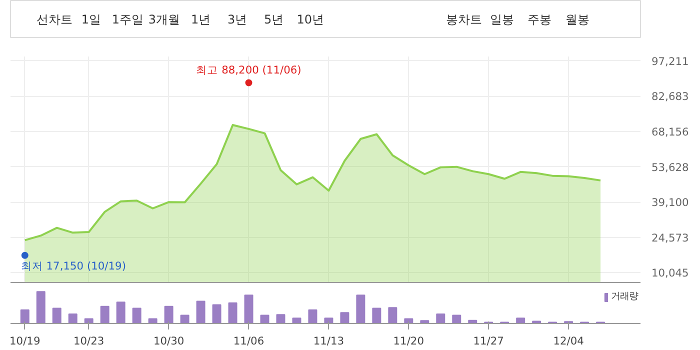  What do you see at coordinates (408, 341) in the screenshot?
I see `x-tick-label: 11/20` at bounding box center [408, 341].